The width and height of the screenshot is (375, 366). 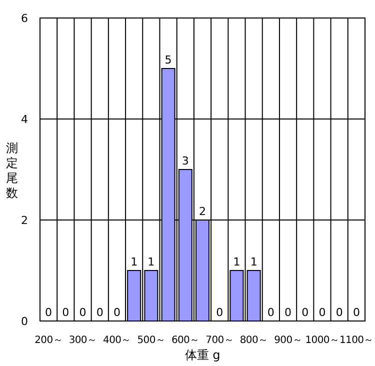 What do you see at coordinates (322, 340) in the screenshot?
I see `x-tick-label: 1000～` at bounding box center [322, 340].